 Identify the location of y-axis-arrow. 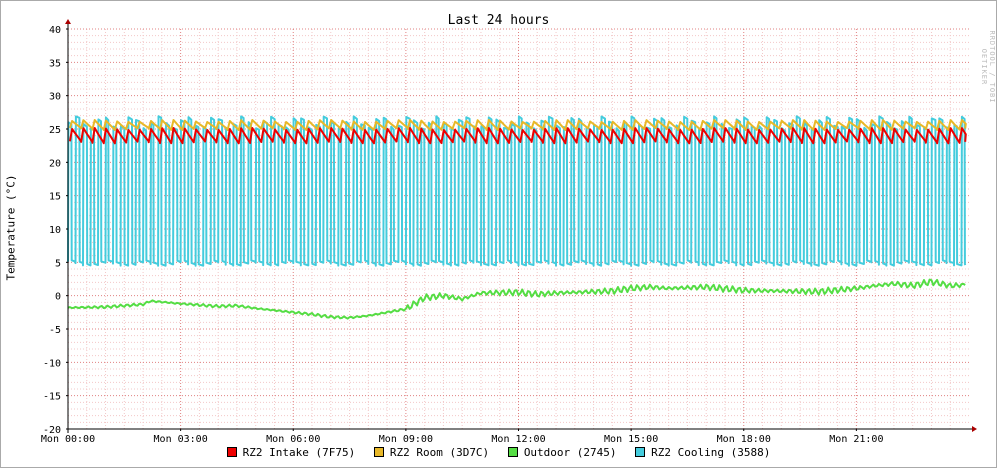
(68, 21).